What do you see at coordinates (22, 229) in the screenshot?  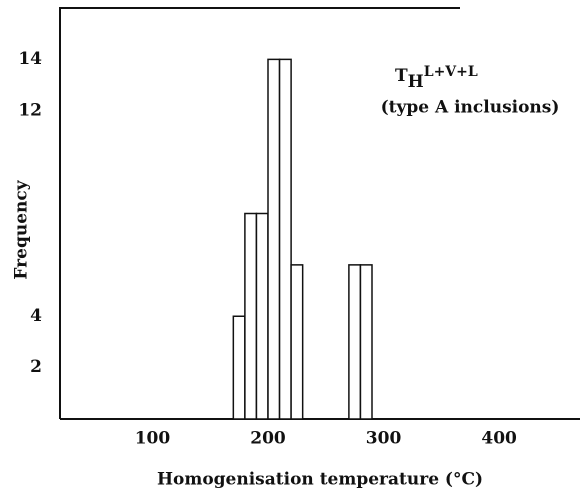 I see `y-axis-label: Frequency` at bounding box center [22, 229].